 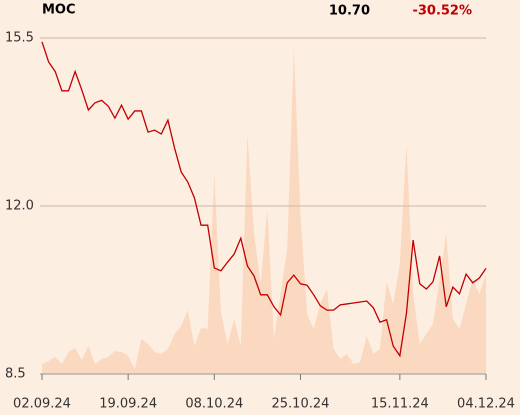 I want to click on x-tick-label: 02.09.24, so click(x=42, y=404).